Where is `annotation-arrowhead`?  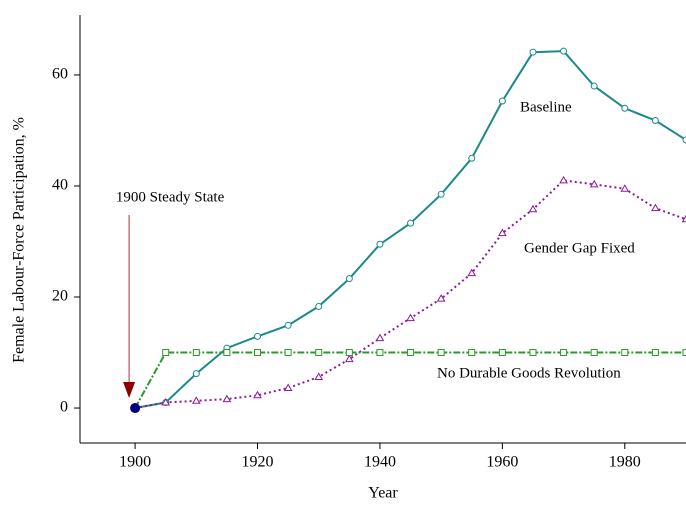
annotation-arrowhead is located at coordinates (129, 390).